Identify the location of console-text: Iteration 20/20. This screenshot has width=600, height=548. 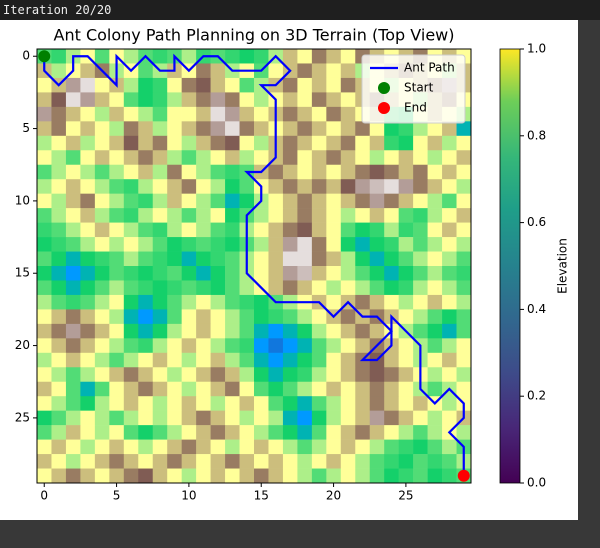
(300, 10).